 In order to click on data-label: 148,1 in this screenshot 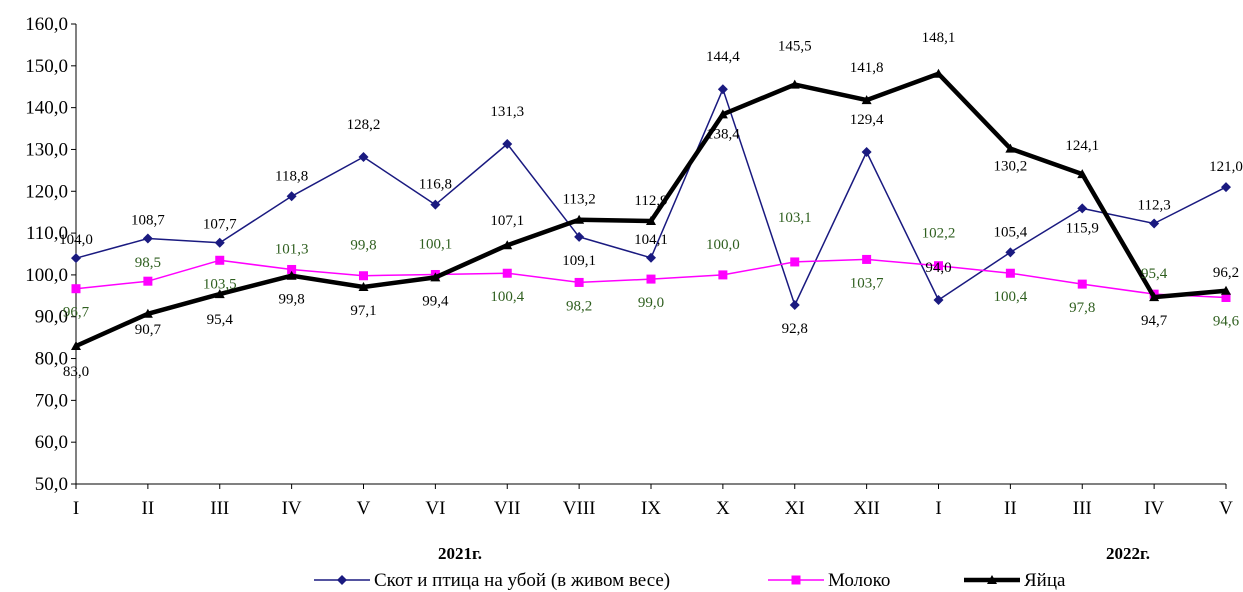, I will do `click(939, 38)`.